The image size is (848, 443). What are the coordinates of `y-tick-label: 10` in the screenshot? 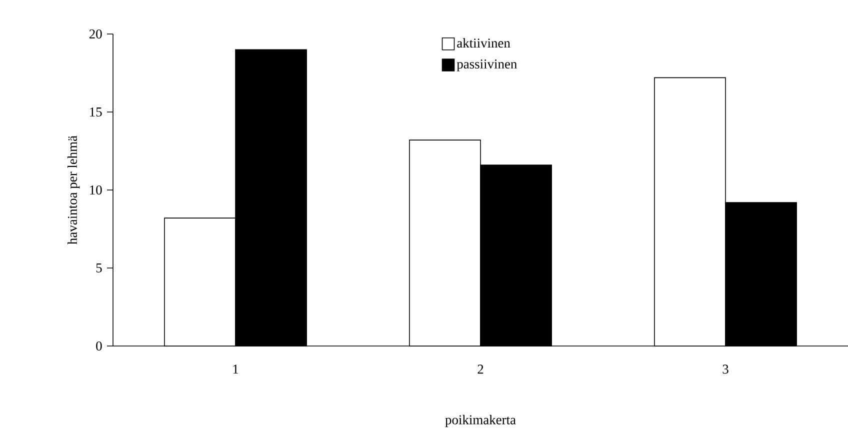 It's located at (96, 190).